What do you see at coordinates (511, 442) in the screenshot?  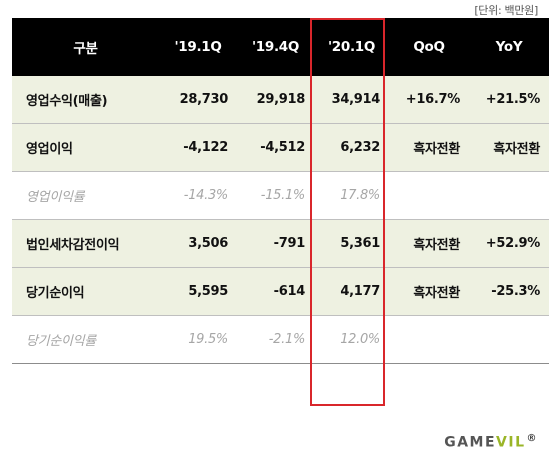 I see `logo-accent-text: VIL` at bounding box center [511, 442].